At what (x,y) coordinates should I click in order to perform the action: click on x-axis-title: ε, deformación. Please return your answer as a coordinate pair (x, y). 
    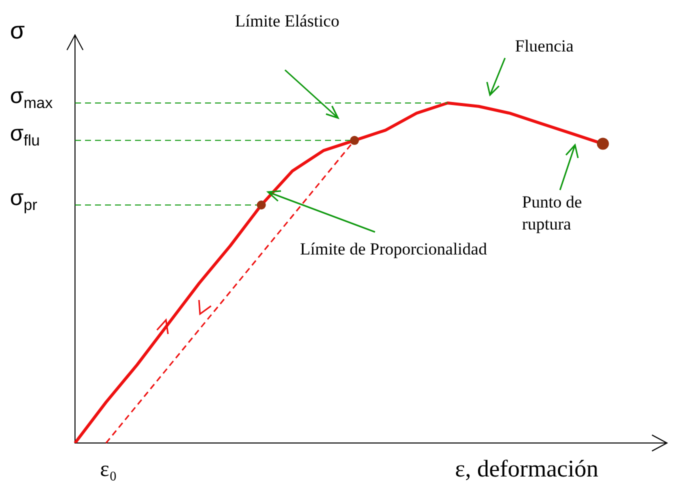
    Looking at the image, I should click on (526, 469).